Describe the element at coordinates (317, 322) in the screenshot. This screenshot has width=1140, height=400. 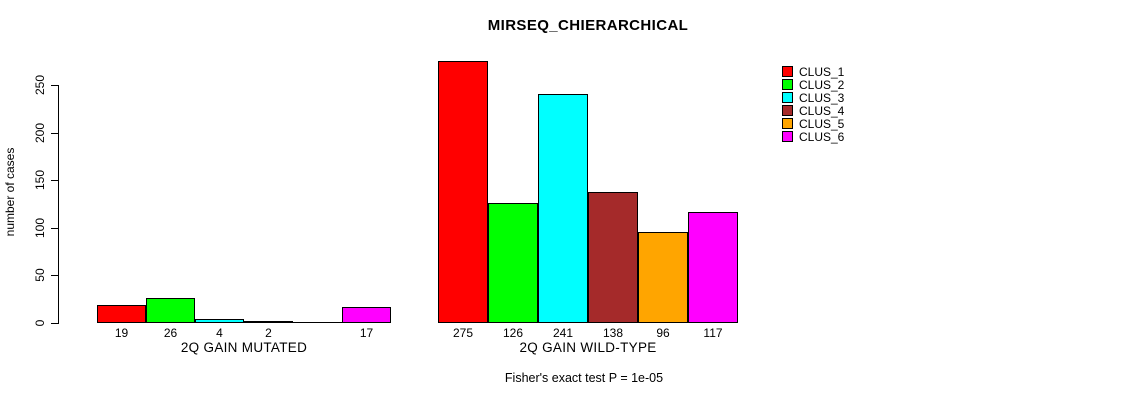
I see `bar-clus_5-zero` at that location.